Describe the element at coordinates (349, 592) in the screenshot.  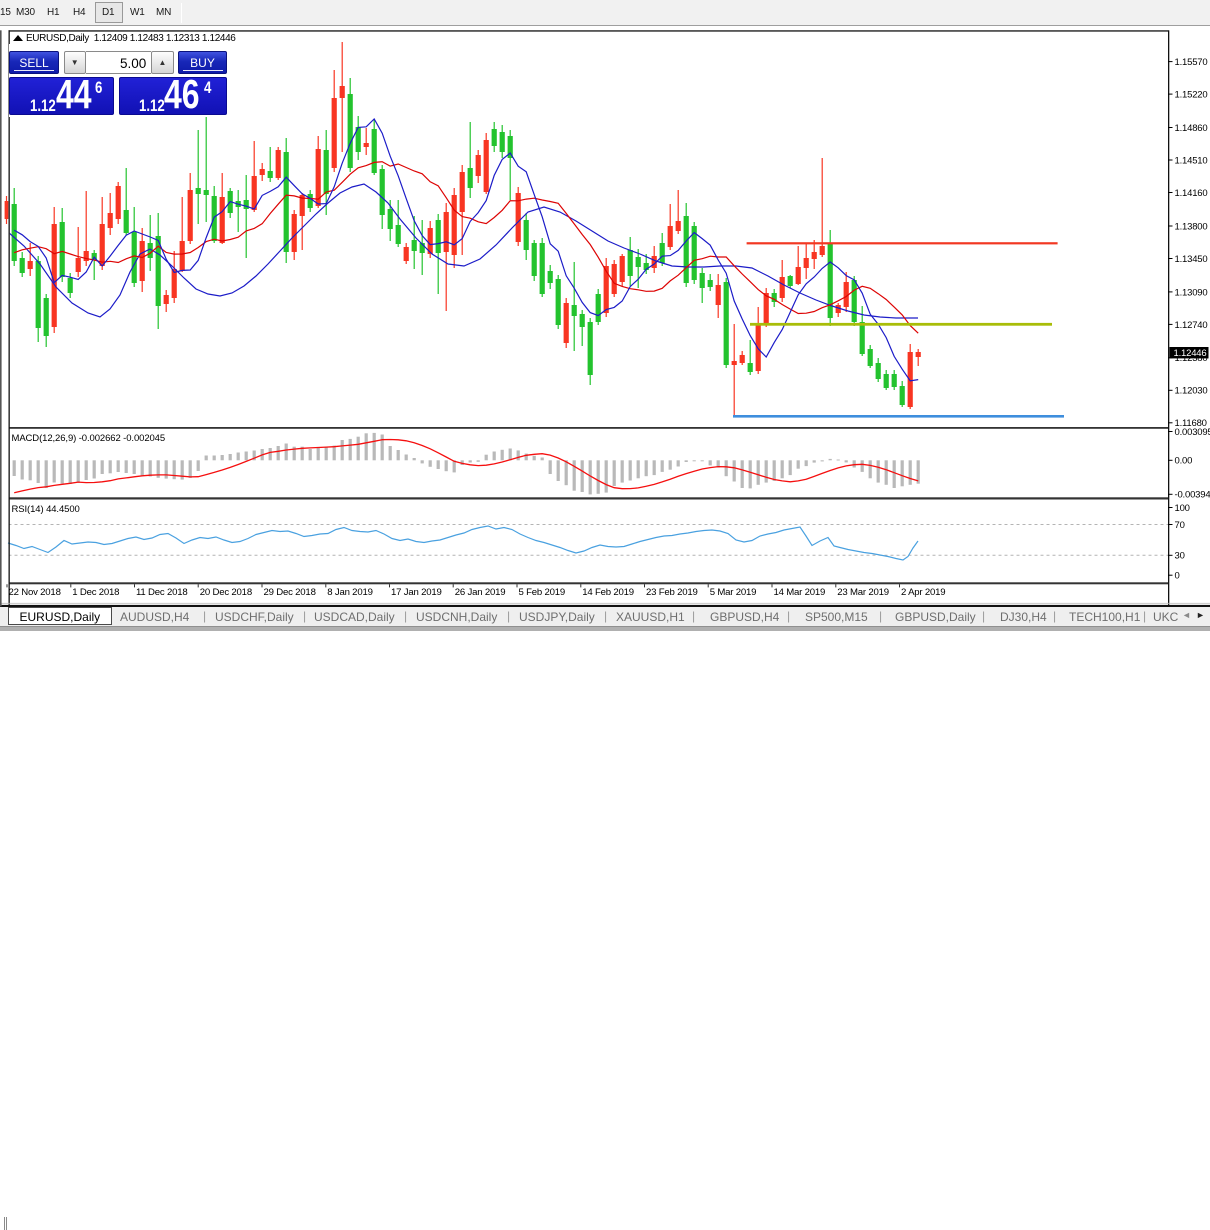
I see `svg-text: 8 Jan 2019` at that location.